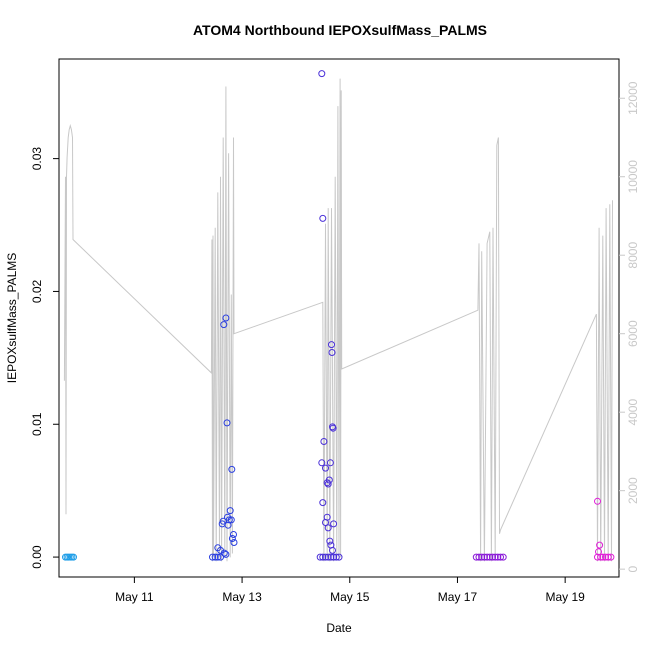 The width and height of the screenshot is (650, 650). Describe the element at coordinates (37, 291) in the screenshot. I see `y-tick-label: 0.02` at that location.